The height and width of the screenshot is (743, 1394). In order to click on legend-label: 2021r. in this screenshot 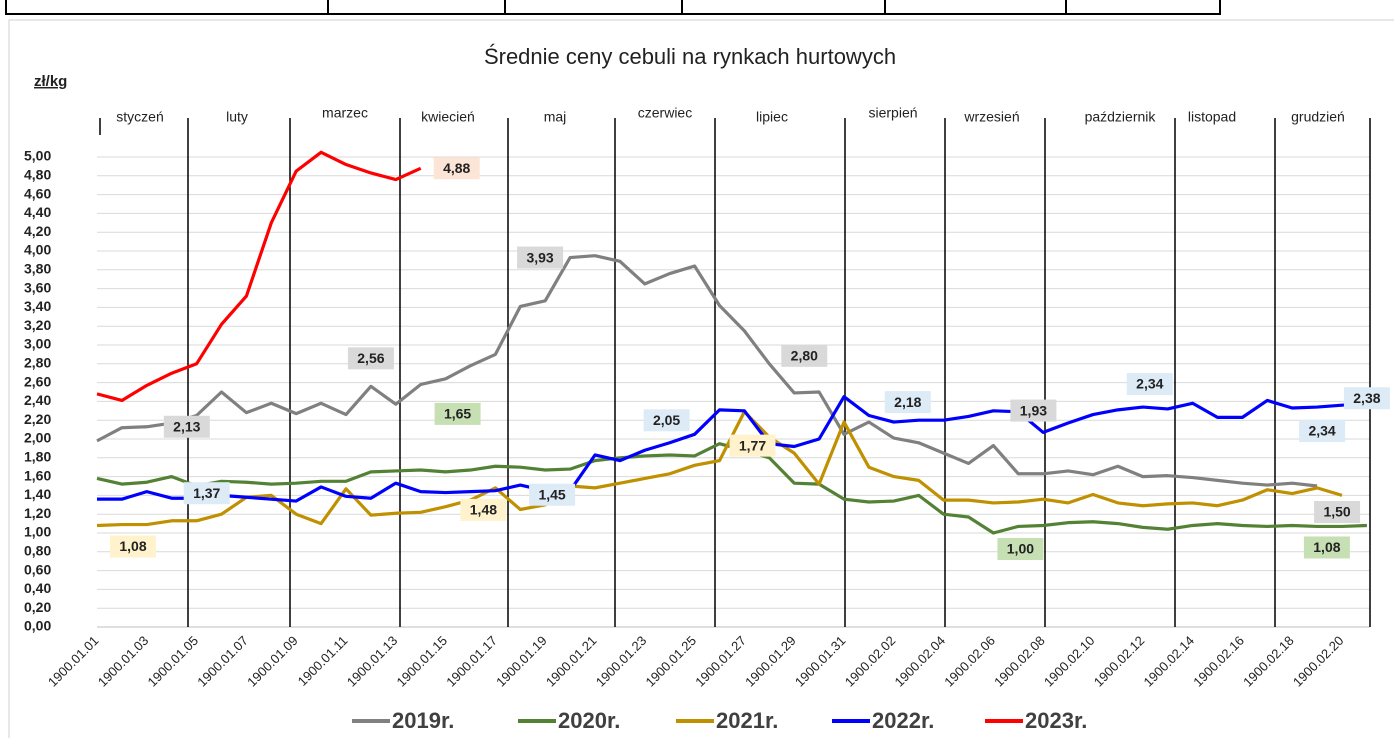, I will do `click(747, 720)`.